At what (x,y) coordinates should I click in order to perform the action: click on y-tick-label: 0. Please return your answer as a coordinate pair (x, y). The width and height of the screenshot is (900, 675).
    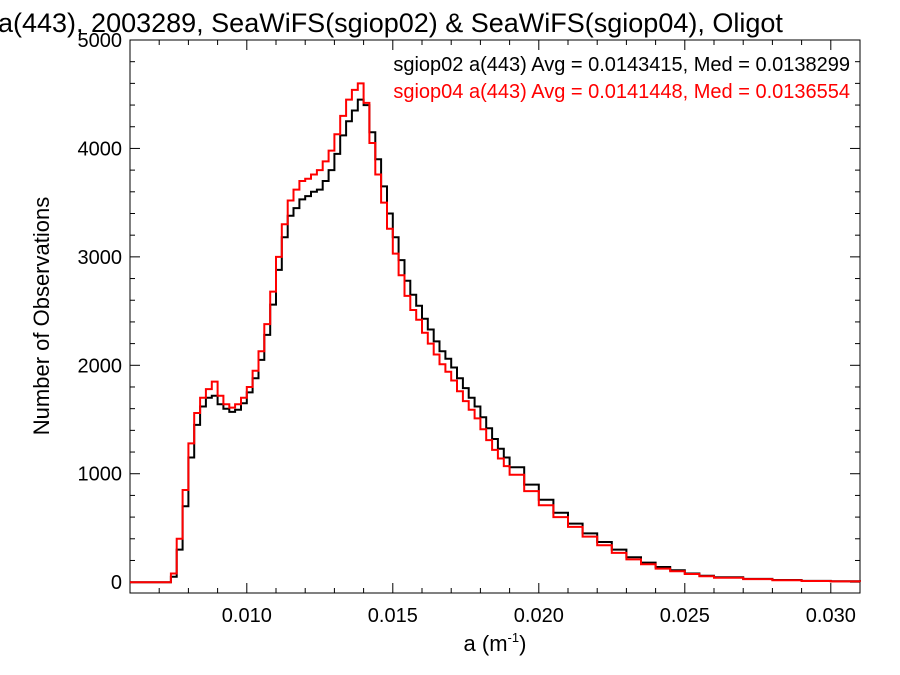
    Looking at the image, I should click on (116, 583).